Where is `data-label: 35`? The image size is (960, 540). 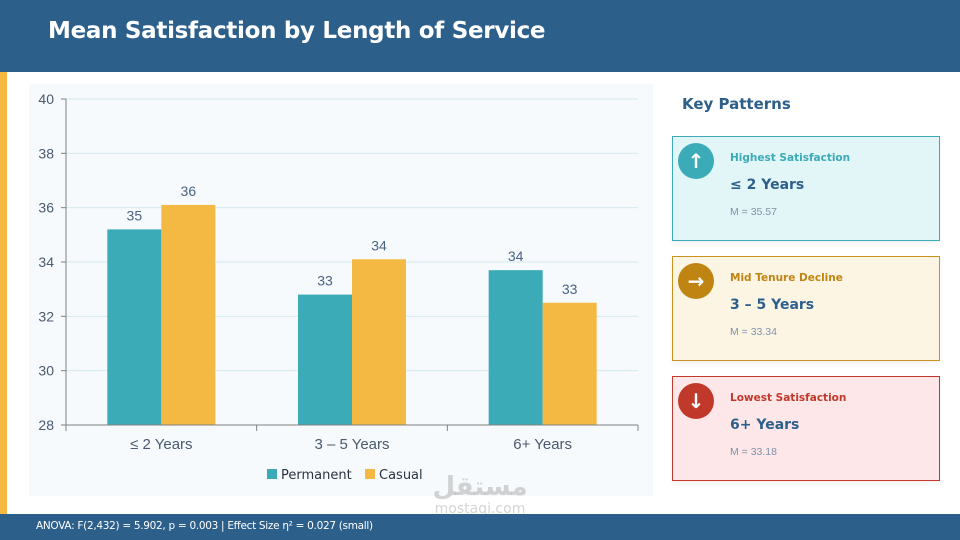
data-label: 35 is located at coordinates (135, 215).